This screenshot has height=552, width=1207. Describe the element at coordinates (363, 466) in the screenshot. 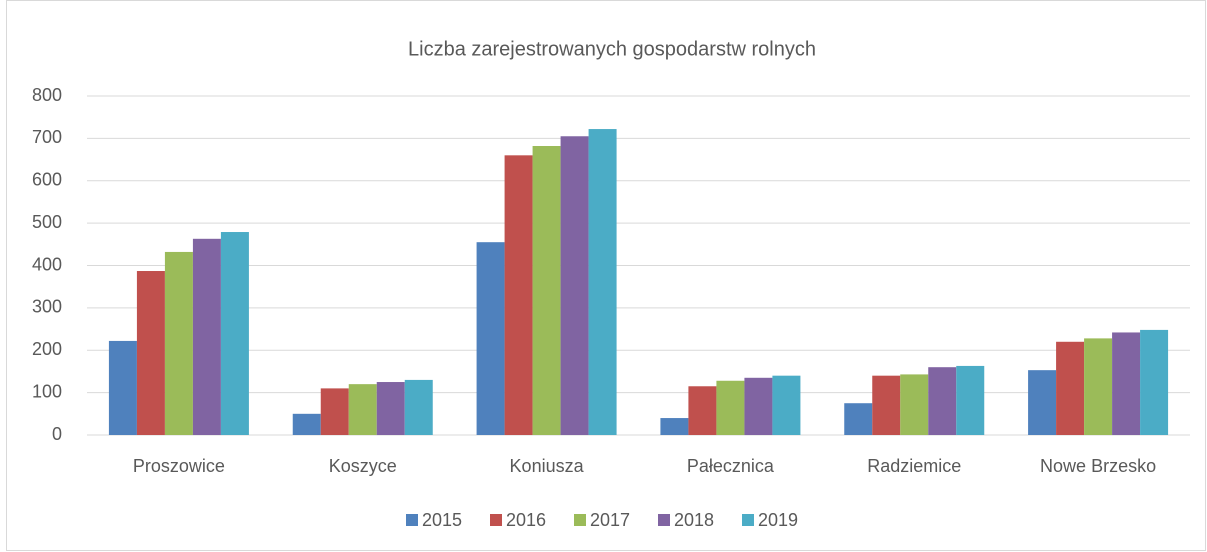

I see `x-tick-label: Koszyce` at that location.